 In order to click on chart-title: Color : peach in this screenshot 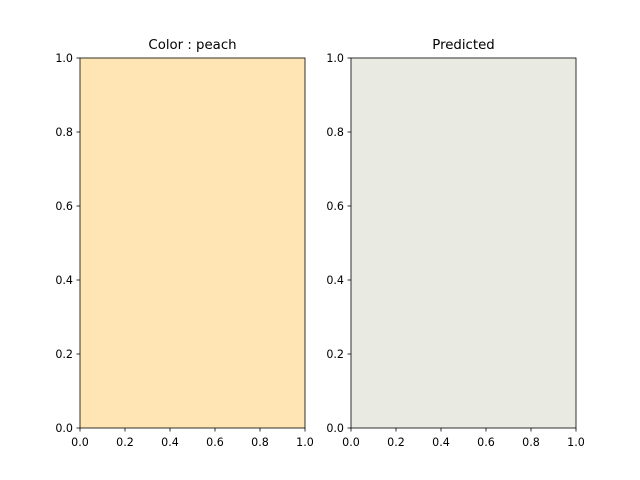, I will do `click(192, 45)`.